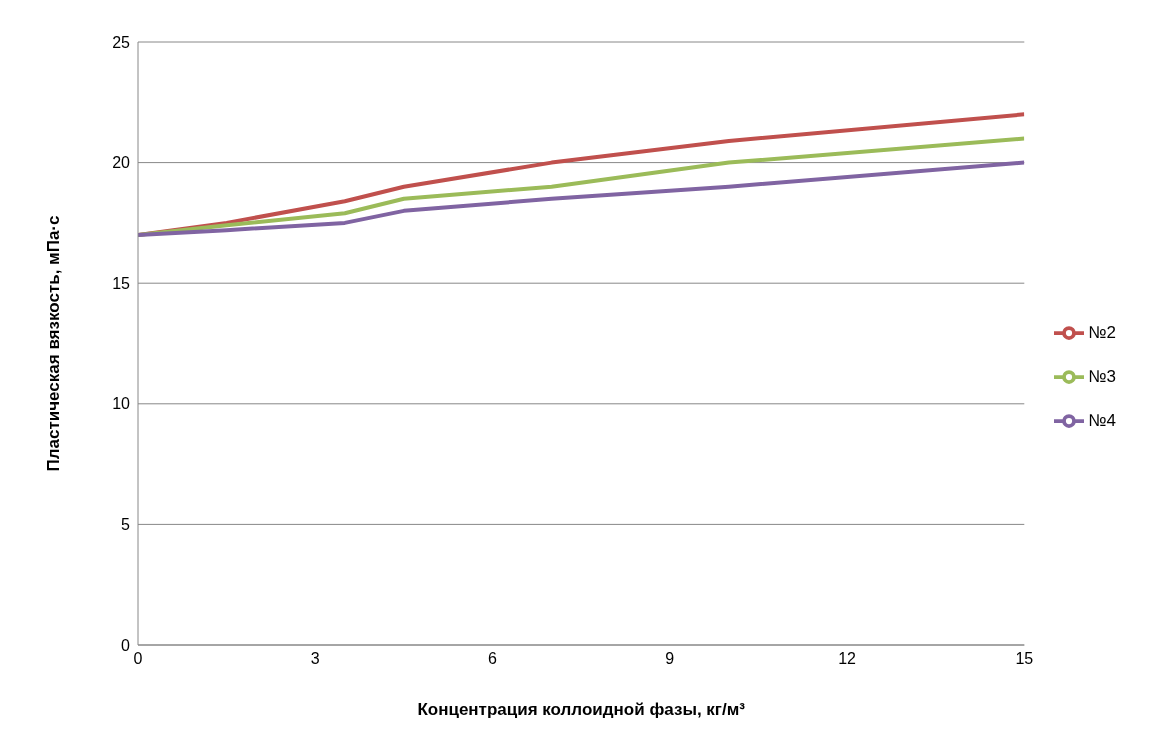 Image resolution: width=1154 pixels, height=753 pixels. Describe the element at coordinates (670, 659) in the screenshot. I see `x-tick-label: 9` at that location.